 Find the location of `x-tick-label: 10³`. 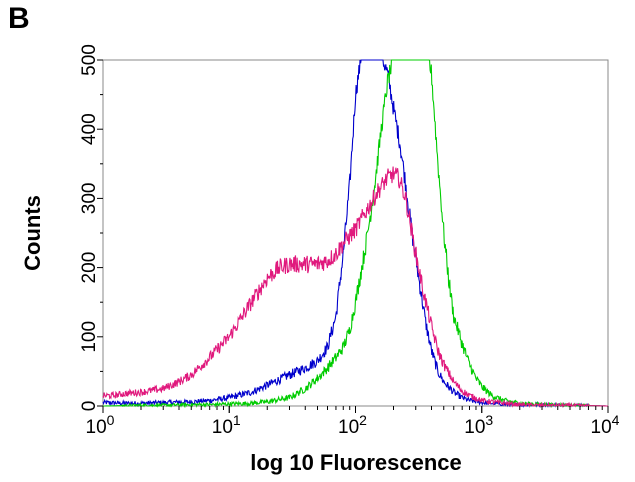

x-tick-label: 10³ is located at coordinates (478, 425).